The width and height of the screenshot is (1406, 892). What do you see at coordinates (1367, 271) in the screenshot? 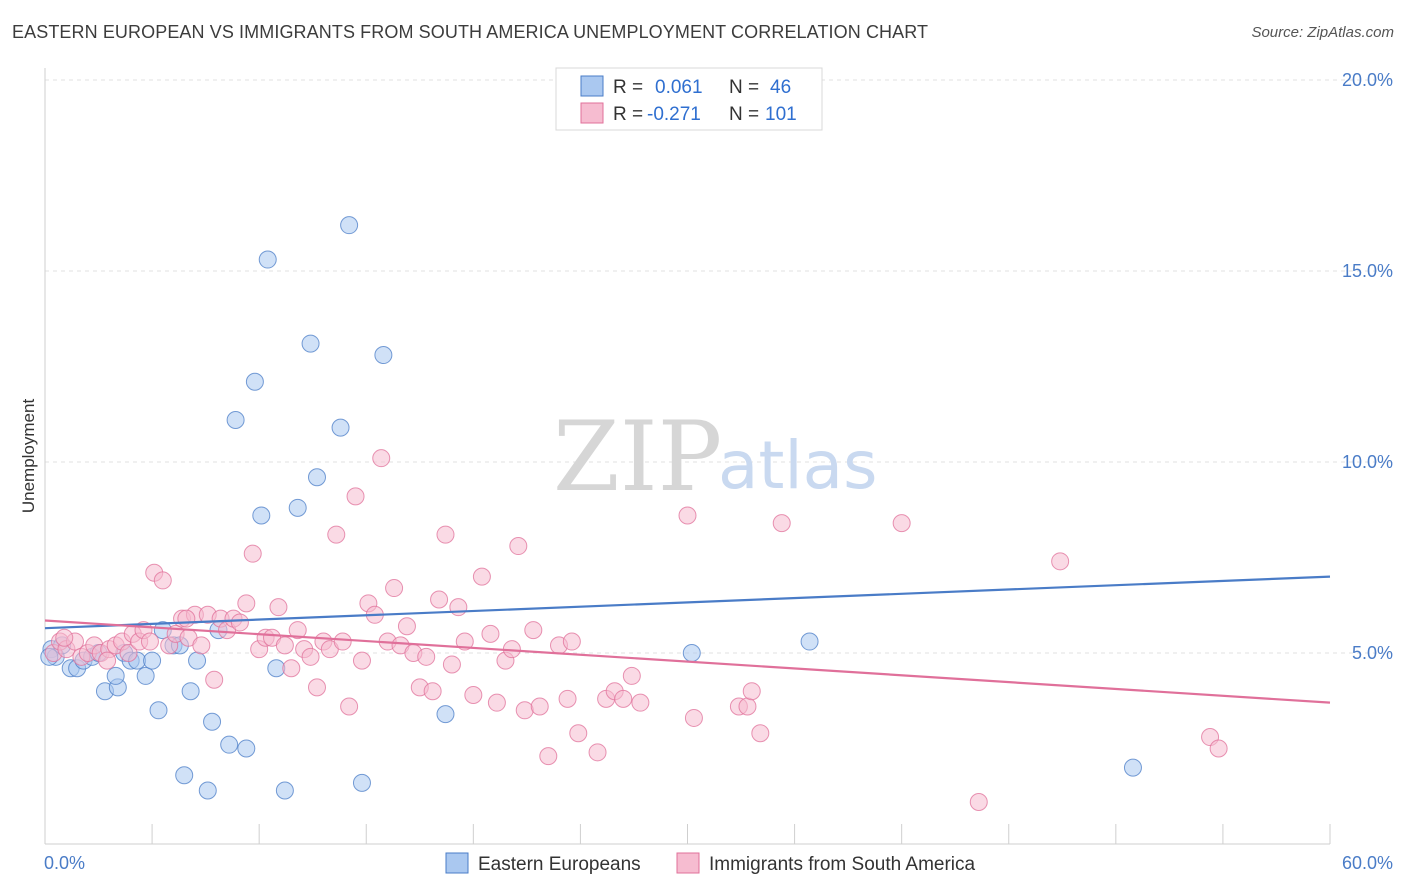
I see `y-tick-label-2: 15.0%` at bounding box center [1367, 271].